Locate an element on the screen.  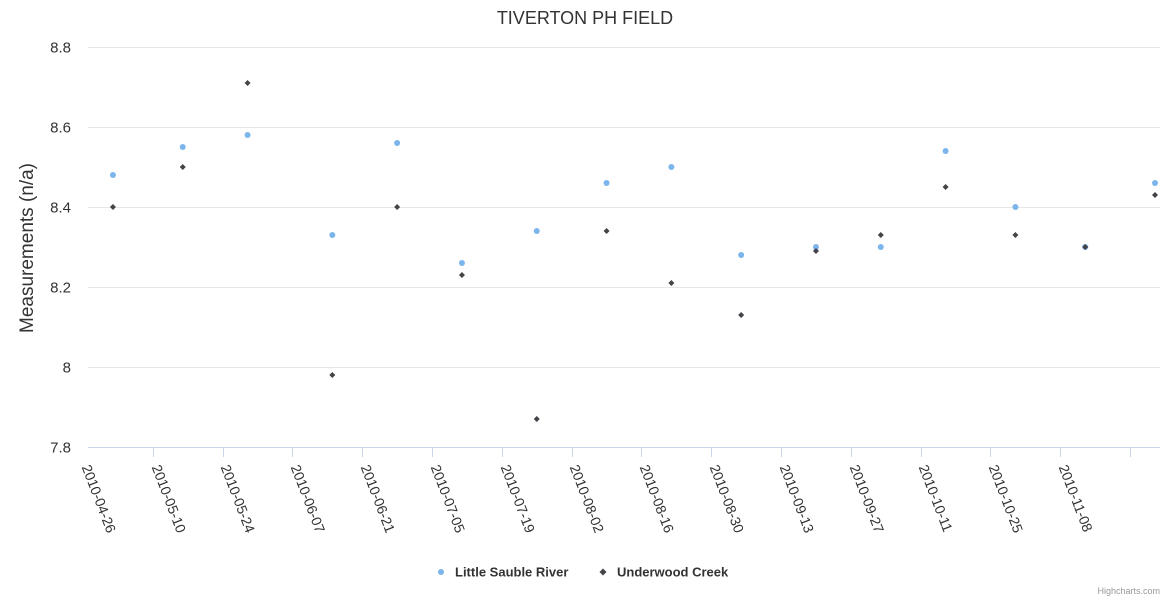
x-tick-label: 2010-05-10 is located at coordinates (169, 498).